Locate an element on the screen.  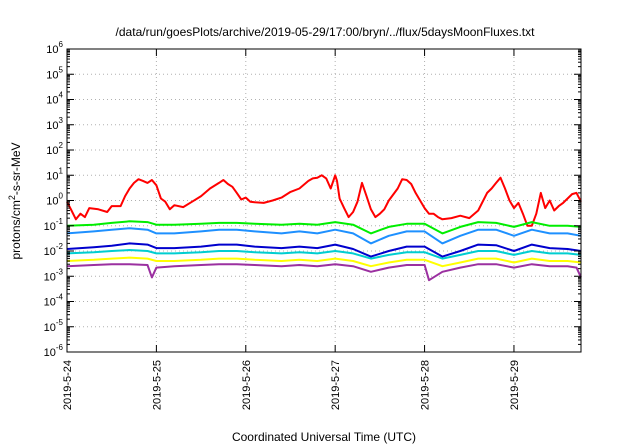
x-tick-label: 2019-5-28 is located at coordinates (426, 385).